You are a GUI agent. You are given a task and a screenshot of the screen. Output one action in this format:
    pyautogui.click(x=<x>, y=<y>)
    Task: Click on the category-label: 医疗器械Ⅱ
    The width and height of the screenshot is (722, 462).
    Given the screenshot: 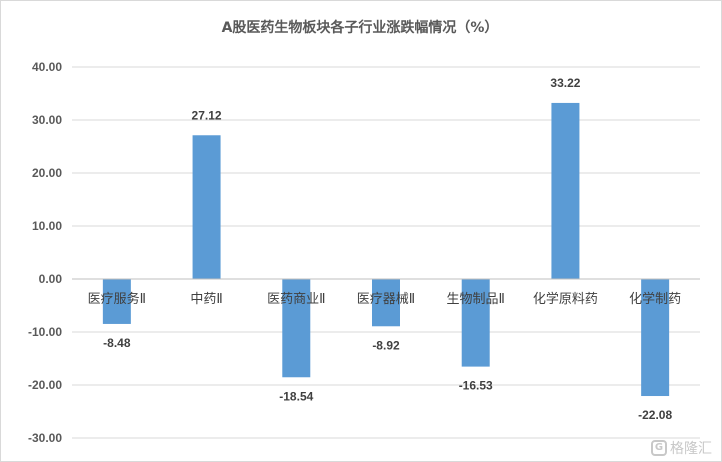 What is the action you would take?
    pyautogui.click(x=386, y=299)
    